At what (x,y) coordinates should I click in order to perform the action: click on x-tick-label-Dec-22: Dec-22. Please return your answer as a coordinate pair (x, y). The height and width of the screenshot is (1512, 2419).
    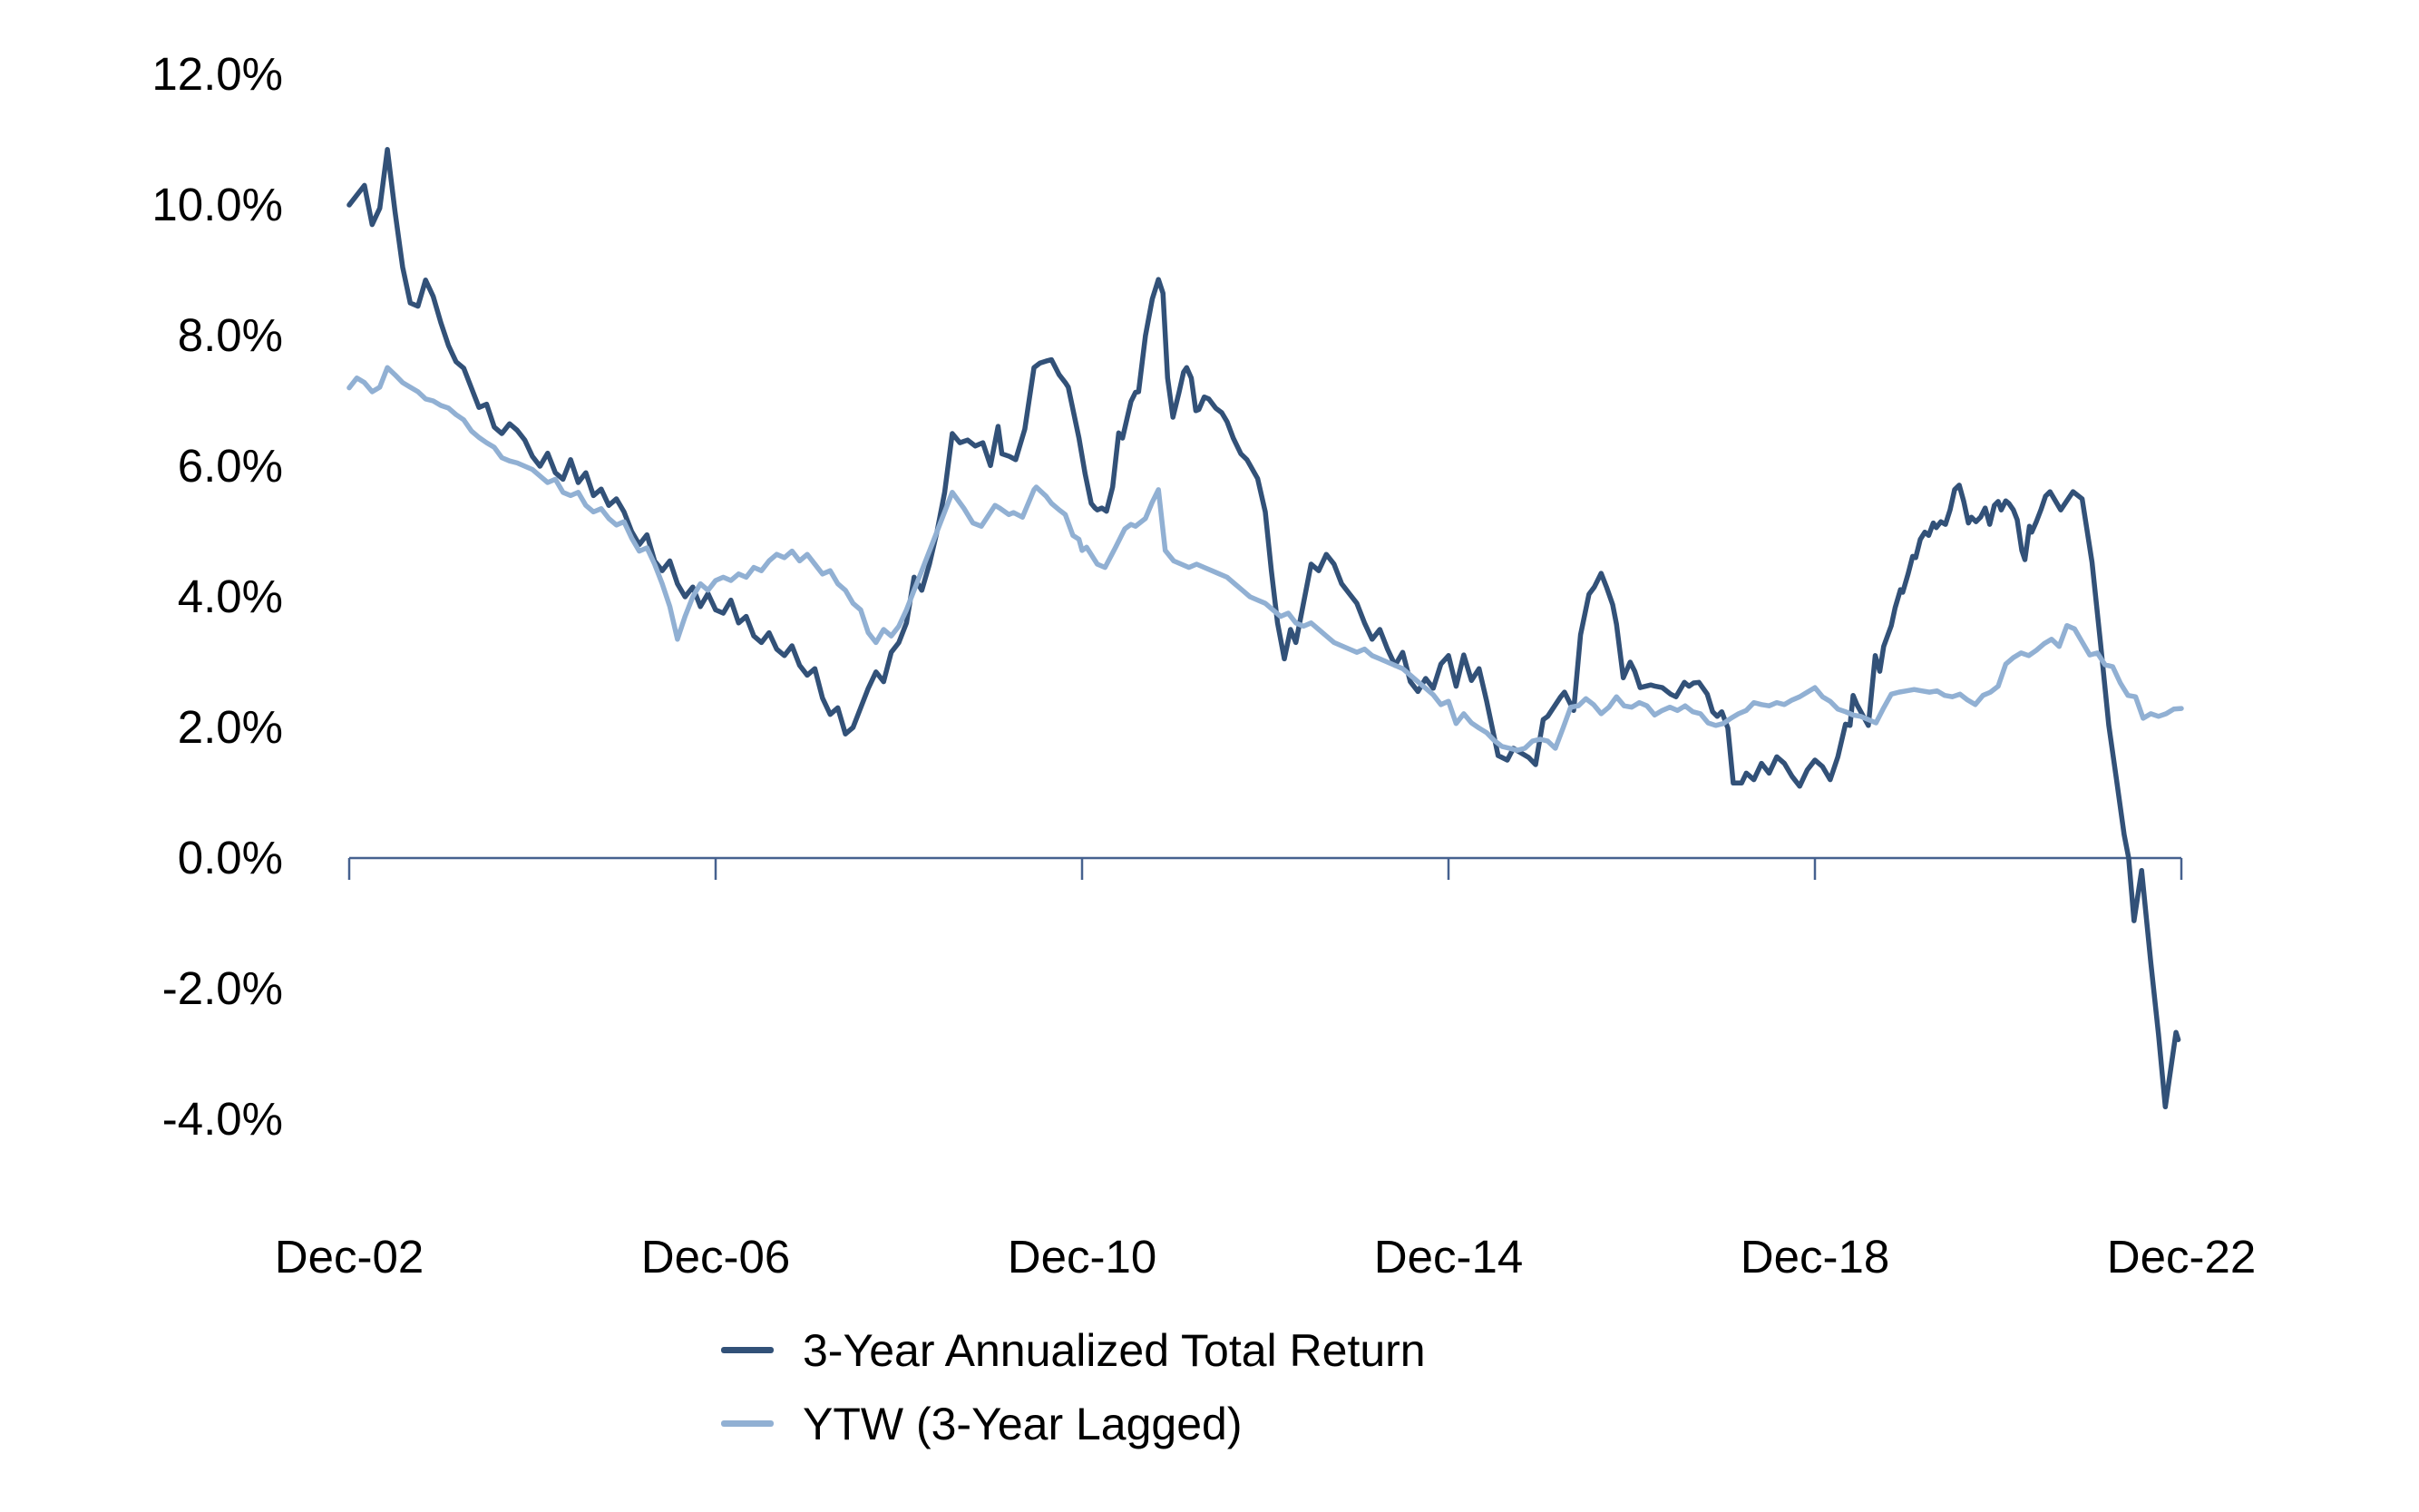
    Looking at the image, I should click on (2181, 1257).